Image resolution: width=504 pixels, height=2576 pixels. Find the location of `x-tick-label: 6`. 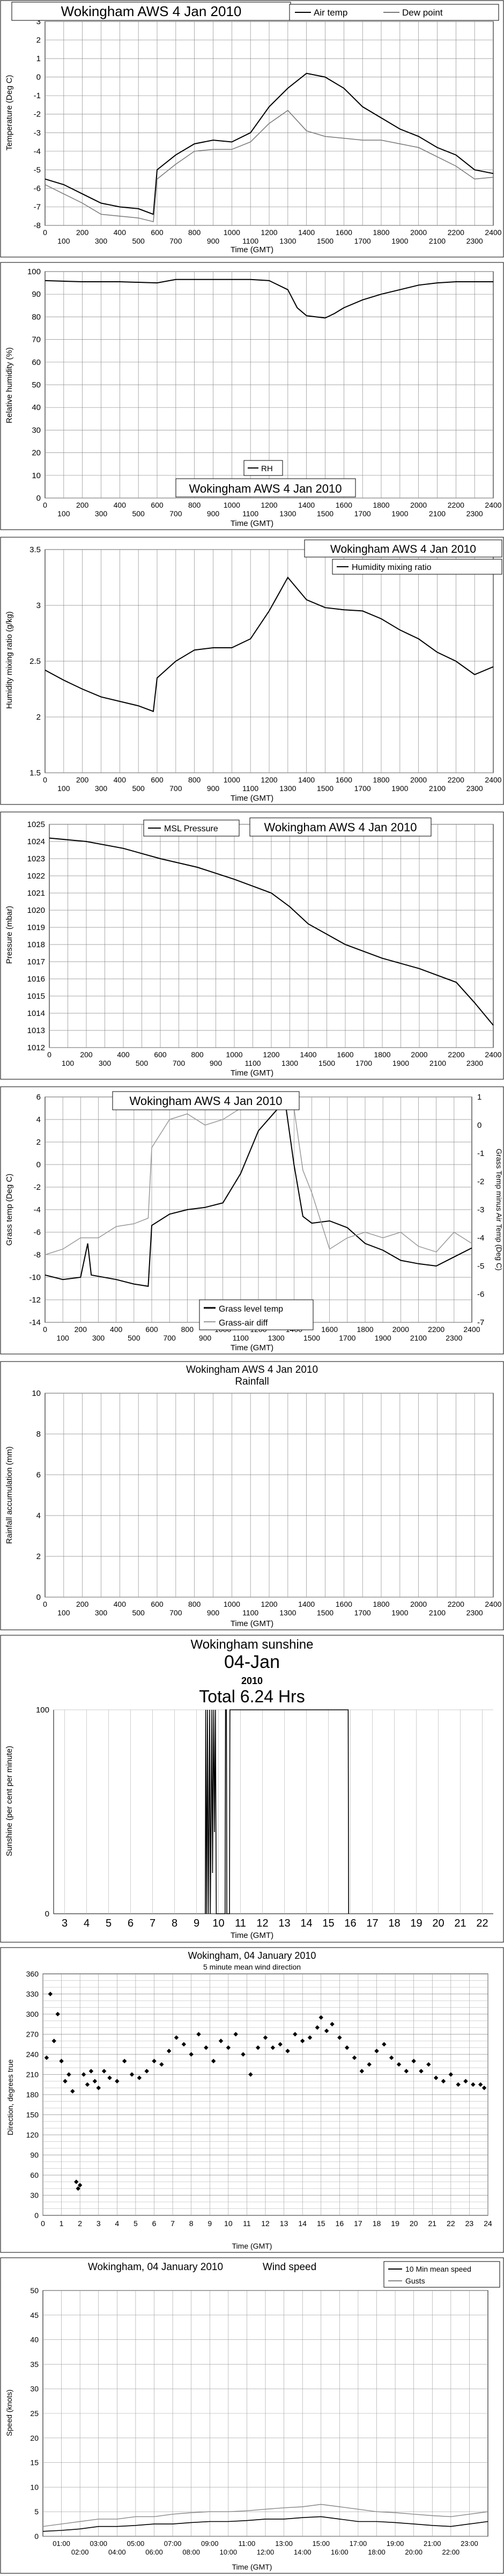

x-tick-label: 6 is located at coordinates (154, 2223).